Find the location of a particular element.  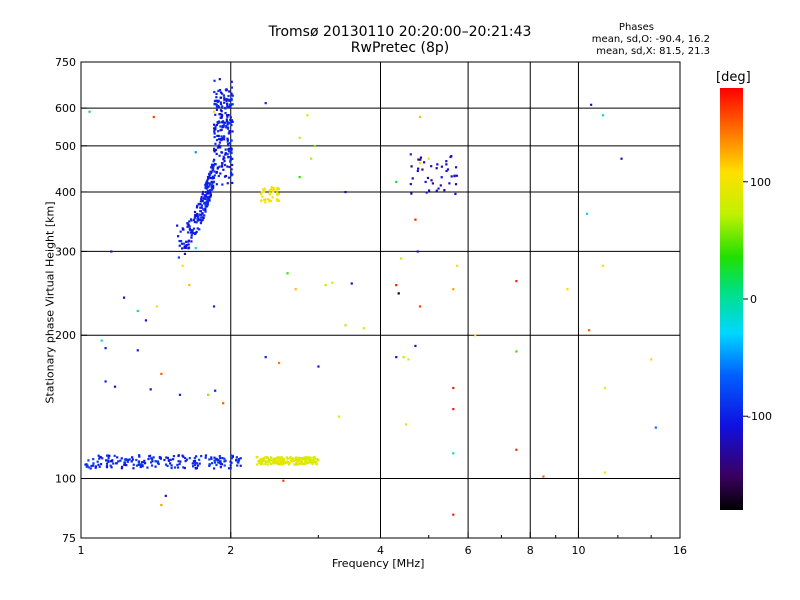

colorbar-unit-label: [deg] is located at coordinates (733, 77).